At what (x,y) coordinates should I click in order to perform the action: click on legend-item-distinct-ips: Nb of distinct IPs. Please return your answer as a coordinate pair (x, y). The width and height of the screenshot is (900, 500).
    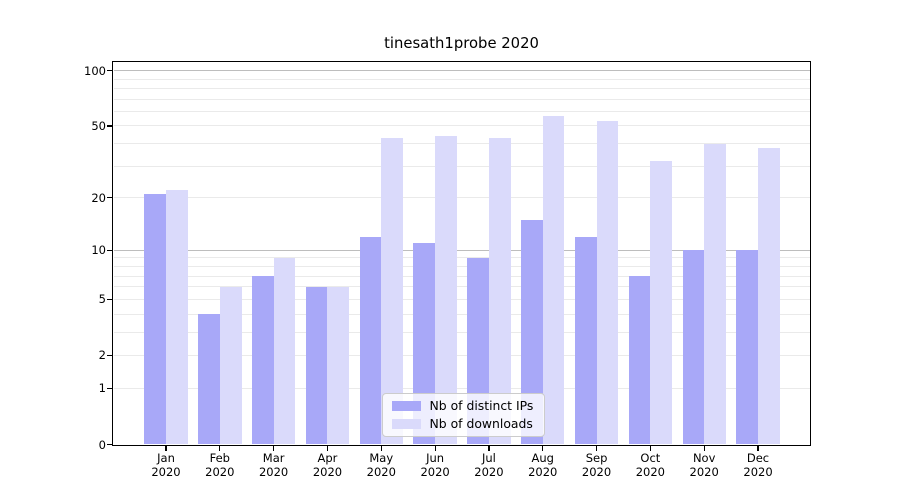
    Looking at the image, I should click on (463, 406).